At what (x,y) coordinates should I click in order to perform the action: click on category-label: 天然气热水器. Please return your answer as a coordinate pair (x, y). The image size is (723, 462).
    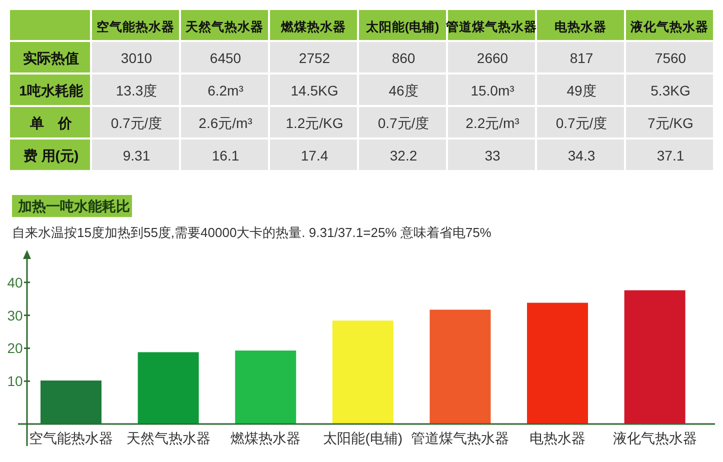
    Looking at the image, I should click on (224, 27).